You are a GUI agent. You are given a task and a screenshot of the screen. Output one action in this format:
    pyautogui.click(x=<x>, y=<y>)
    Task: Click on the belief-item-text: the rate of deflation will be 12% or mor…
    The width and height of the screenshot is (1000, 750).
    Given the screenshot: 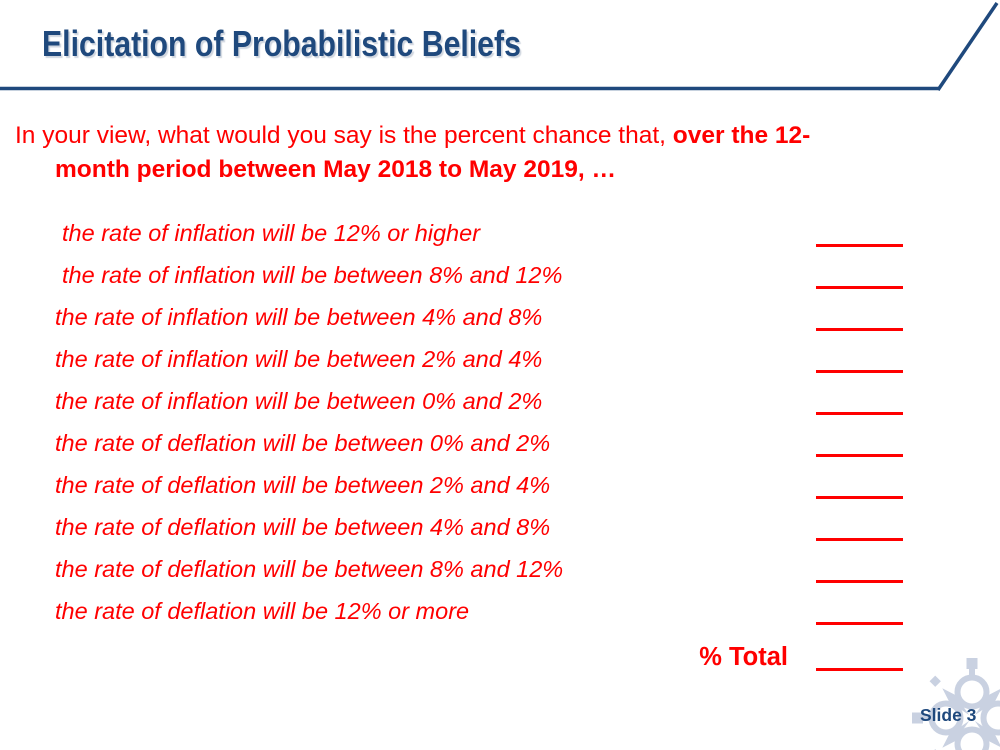 What is the action you would take?
    pyautogui.click(x=262, y=611)
    